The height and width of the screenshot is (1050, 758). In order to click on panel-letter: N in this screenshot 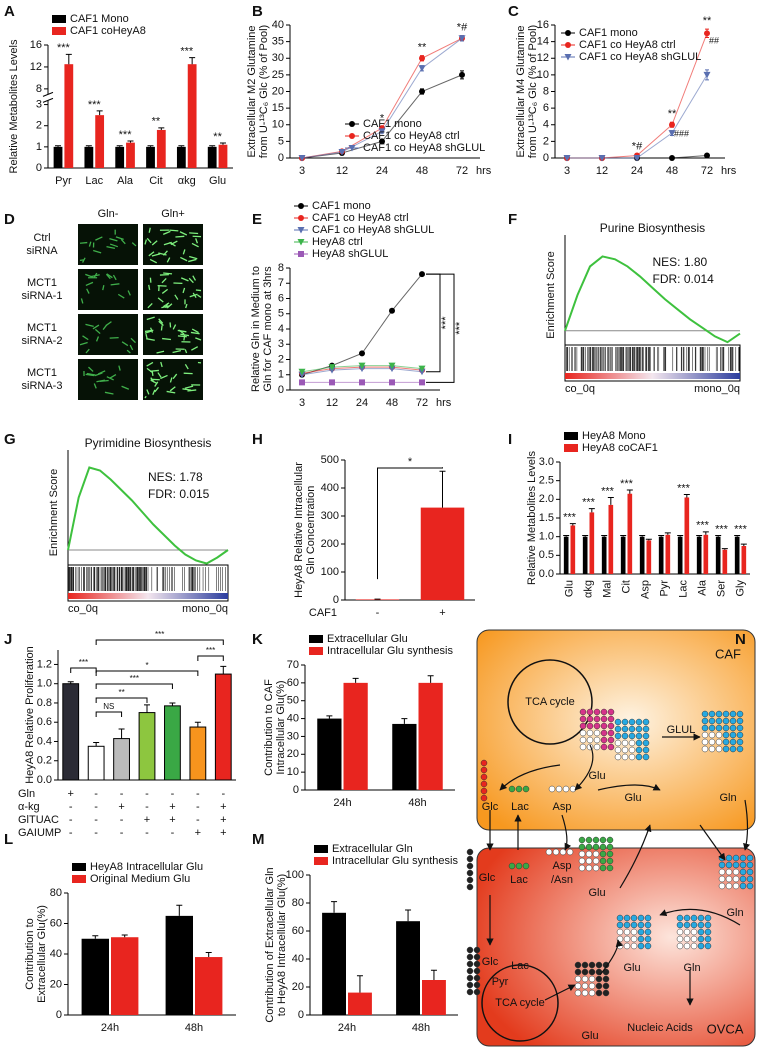, I will do `click(740, 639)`.